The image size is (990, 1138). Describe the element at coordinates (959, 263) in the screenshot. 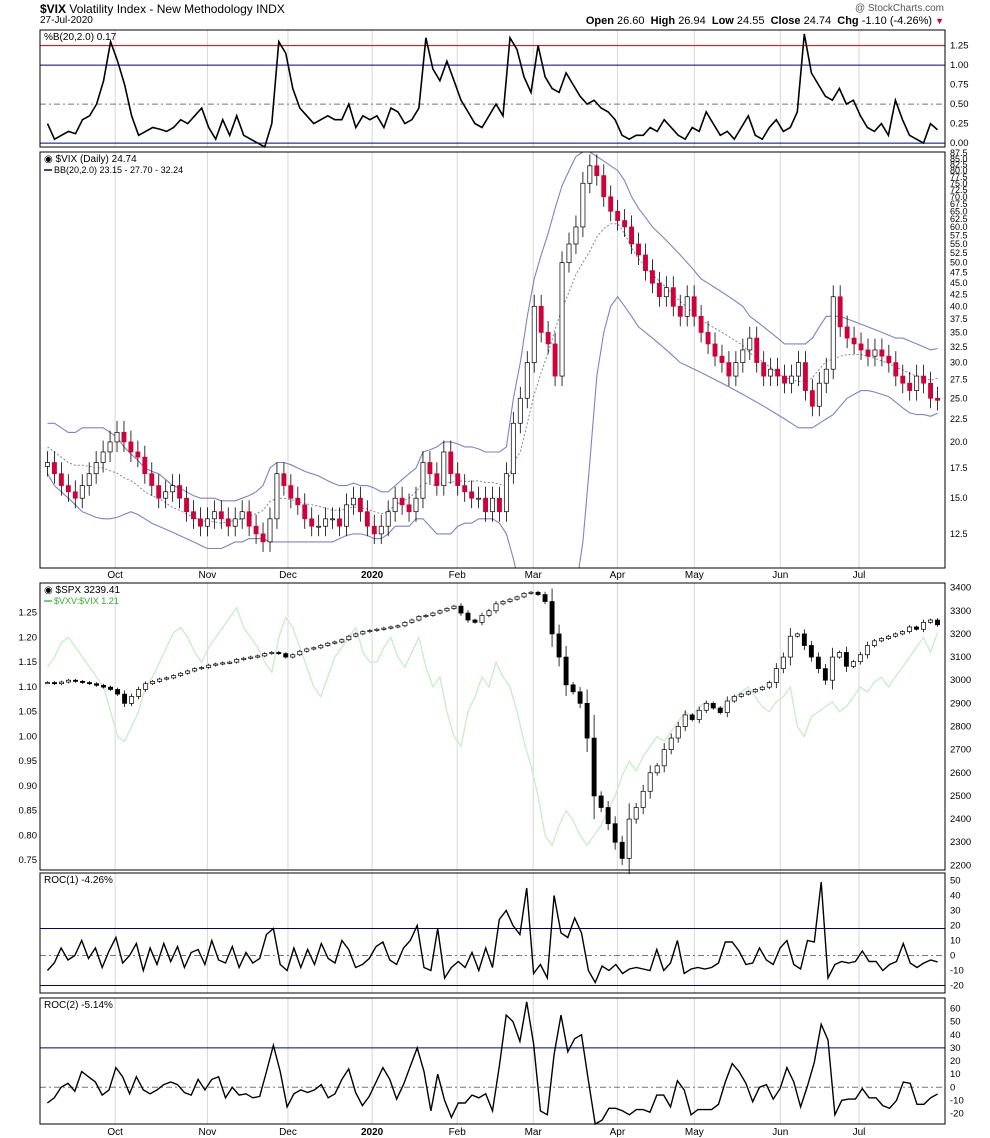

I see `axis-tick-label: 50.0` at that location.